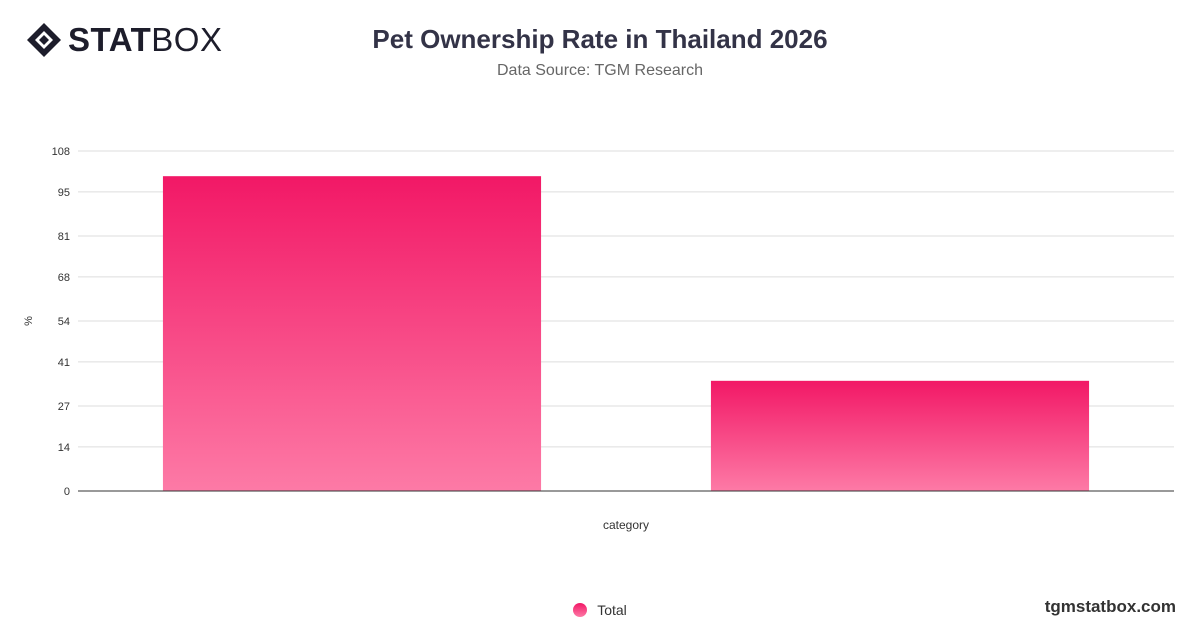  What do you see at coordinates (1110, 606) in the screenshot?
I see `footer-site: tgmstatbox.com` at bounding box center [1110, 606].